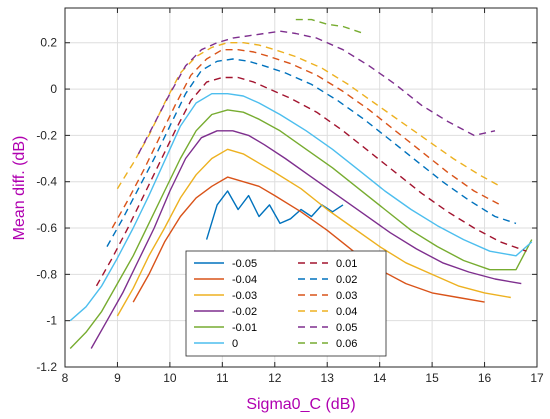  Describe the element at coordinates (537, 378) in the screenshot. I see `x-tick-label: 17` at that location.